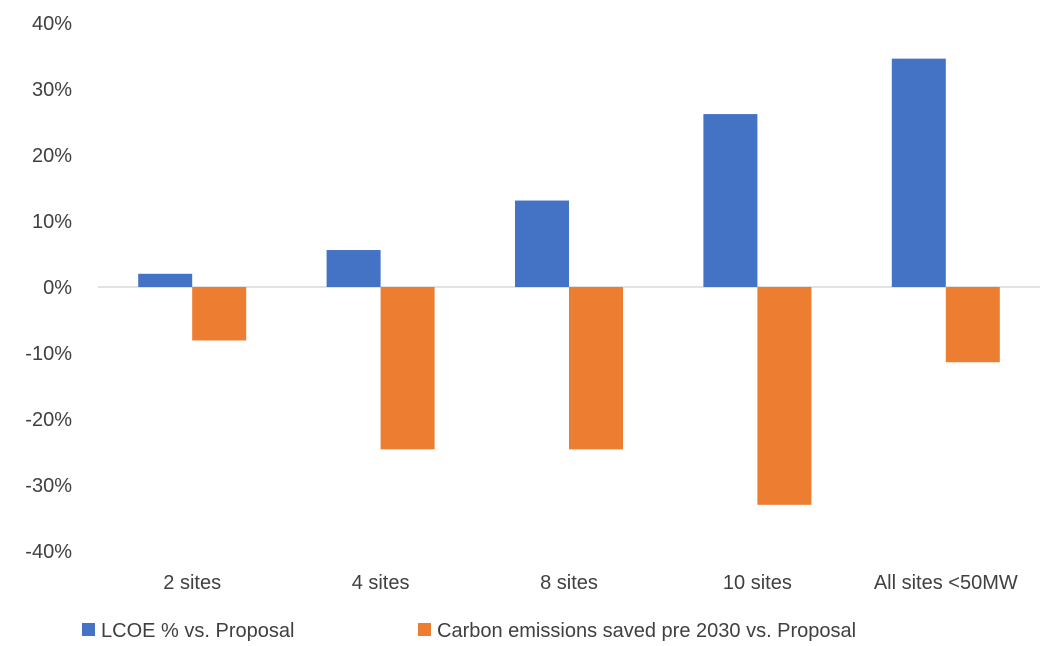  I want to click on legend-label: LCOE % vs. Proposal, so click(197, 630).